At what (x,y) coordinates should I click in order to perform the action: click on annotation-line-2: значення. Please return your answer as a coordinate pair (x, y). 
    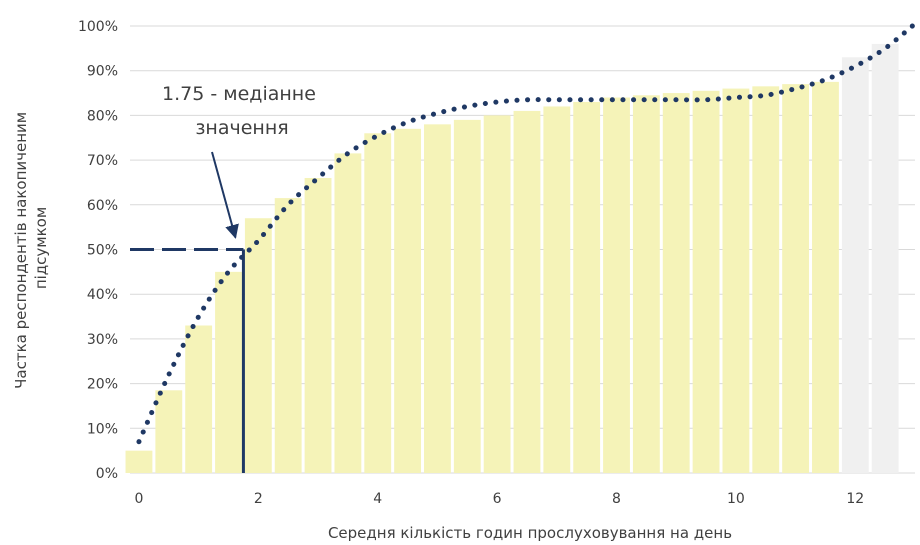
    Looking at the image, I should click on (241, 128).